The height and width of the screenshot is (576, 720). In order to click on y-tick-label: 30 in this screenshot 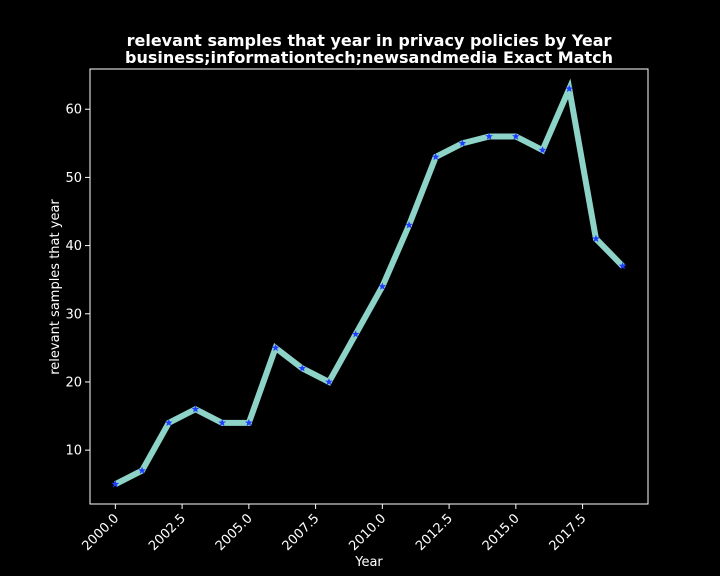, I will do `click(73, 314)`.